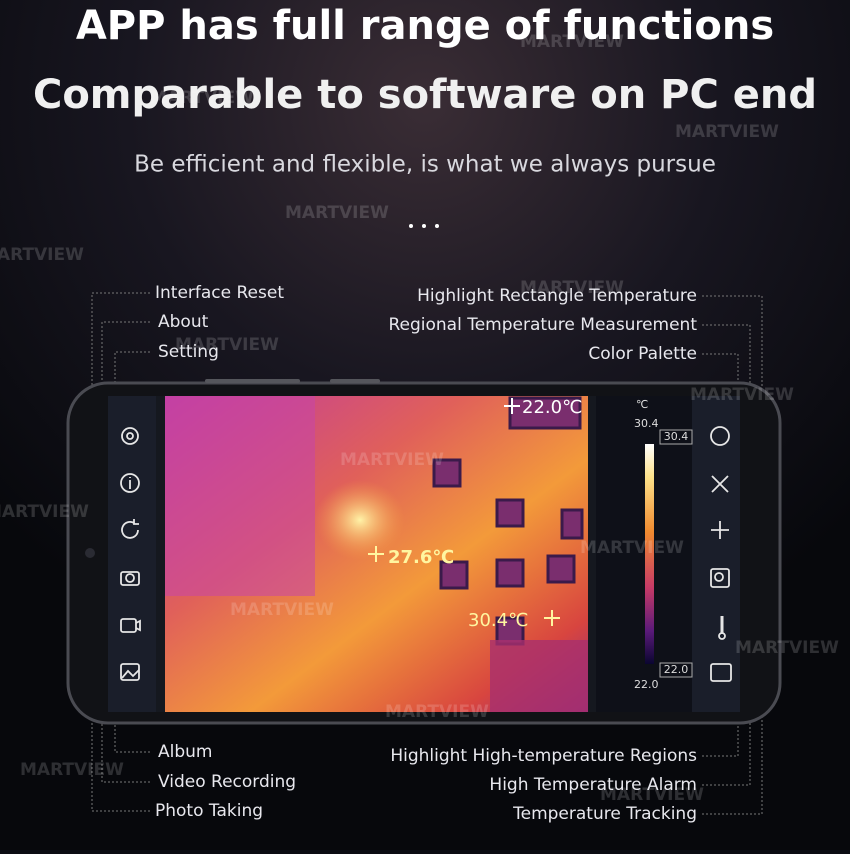 This screenshot has width=850, height=854. I want to click on title-line: Comparable to software on PC end, so click(425, 95).